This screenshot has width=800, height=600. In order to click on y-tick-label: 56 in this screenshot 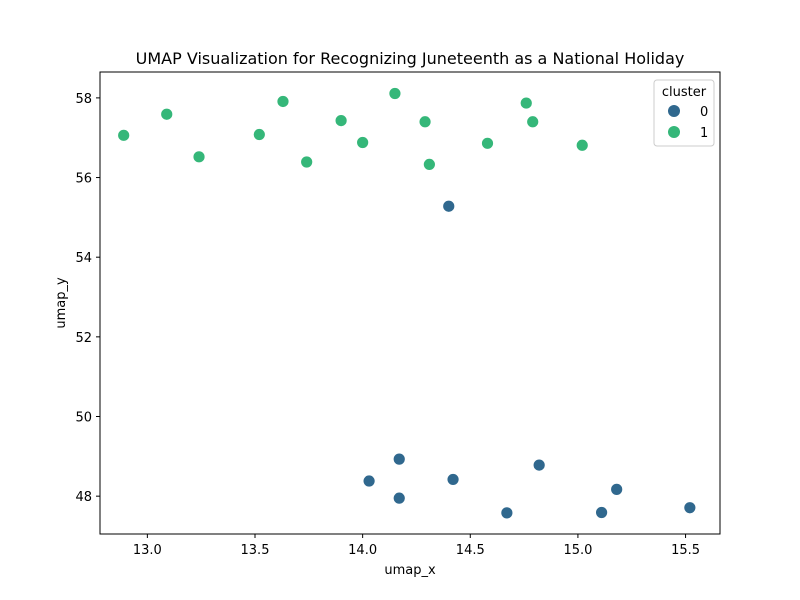, I will do `click(83, 179)`.